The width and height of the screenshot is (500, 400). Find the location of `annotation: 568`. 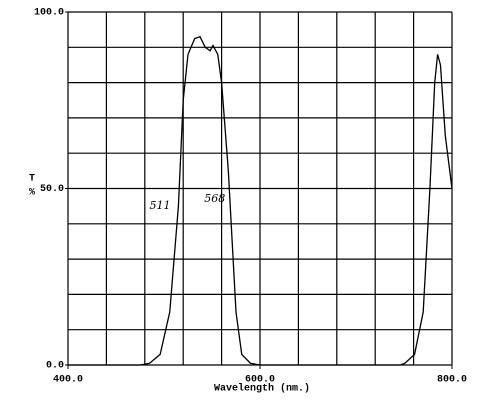

annotation: 568 is located at coordinates (214, 198).